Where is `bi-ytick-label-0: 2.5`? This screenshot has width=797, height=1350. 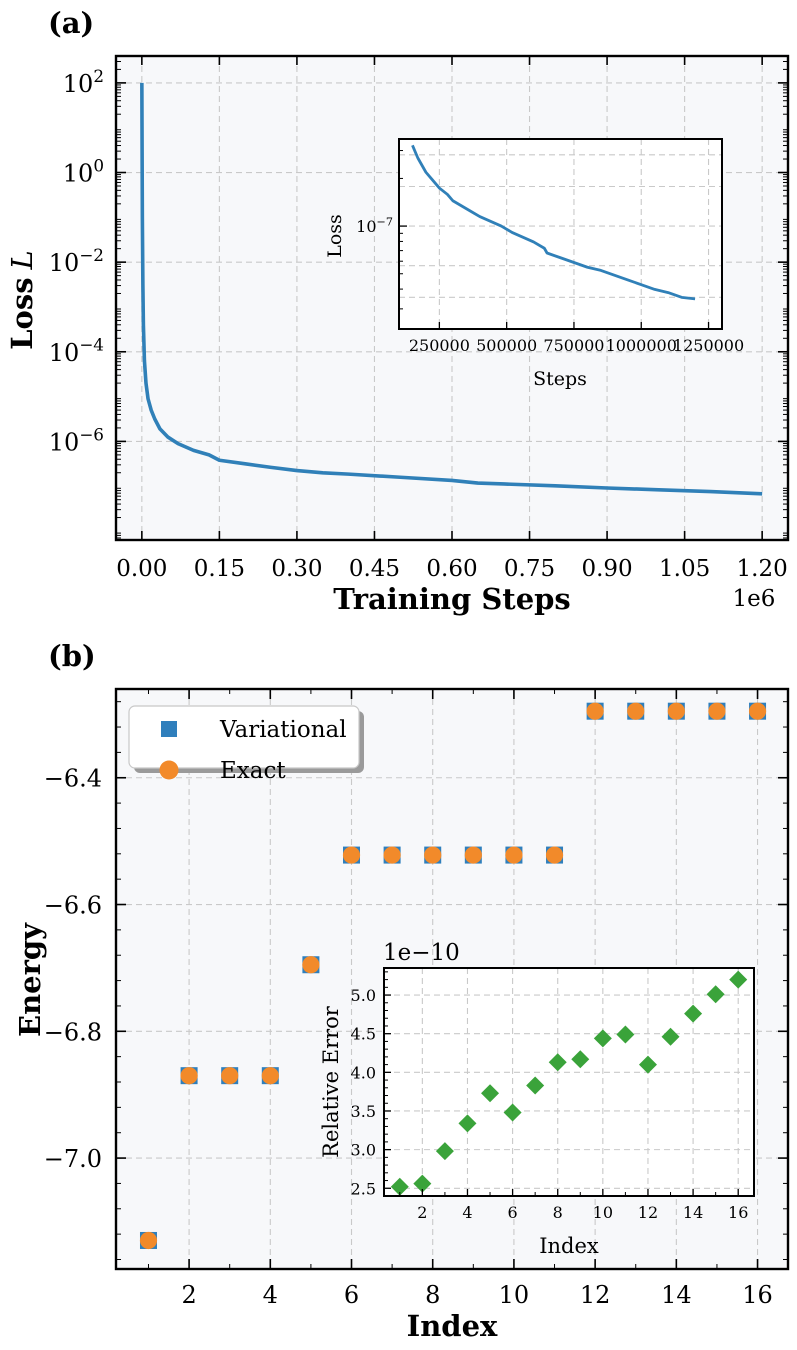 bi-ytick-label-0: 2.5 is located at coordinates (363, 1188).